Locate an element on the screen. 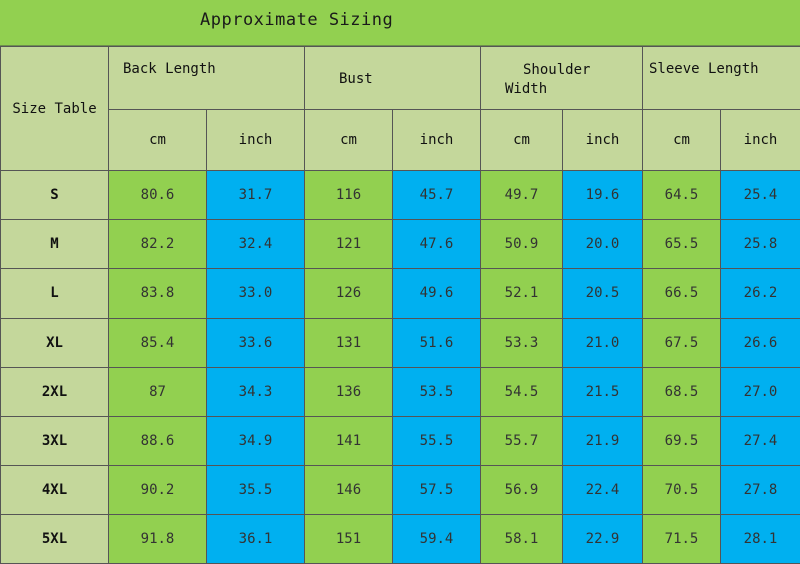  value-inch-cell: 47.6 is located at coordinates (436, 244).